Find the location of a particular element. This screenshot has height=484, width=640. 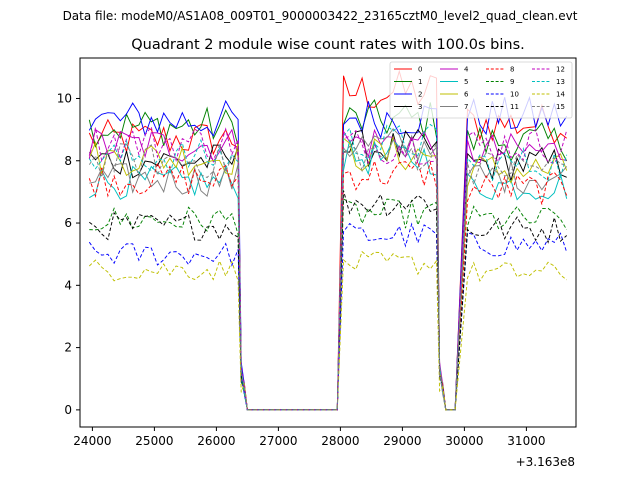

legend-label-1: 1 is located at coordinates (420, 82).